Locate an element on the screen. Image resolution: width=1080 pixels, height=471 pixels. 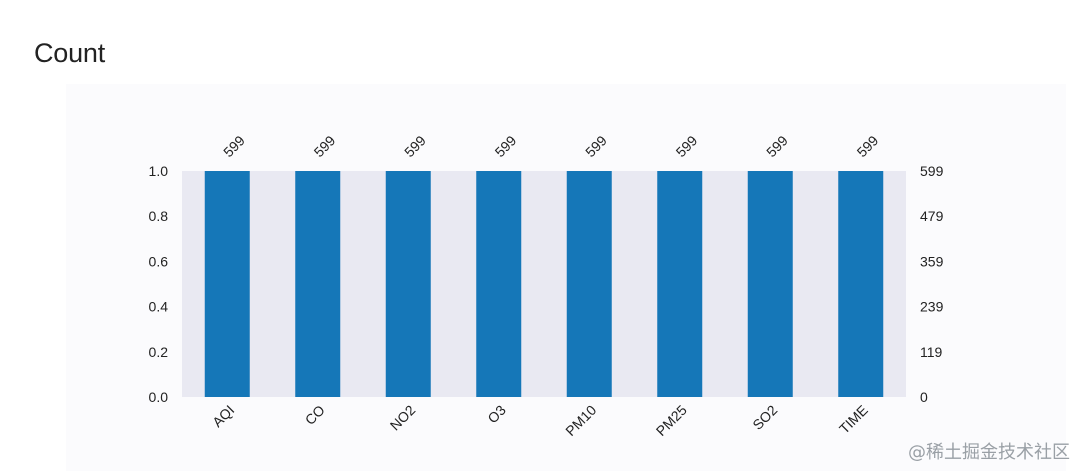
x-tick-label: SO2 is located at coordinates (764, 417).